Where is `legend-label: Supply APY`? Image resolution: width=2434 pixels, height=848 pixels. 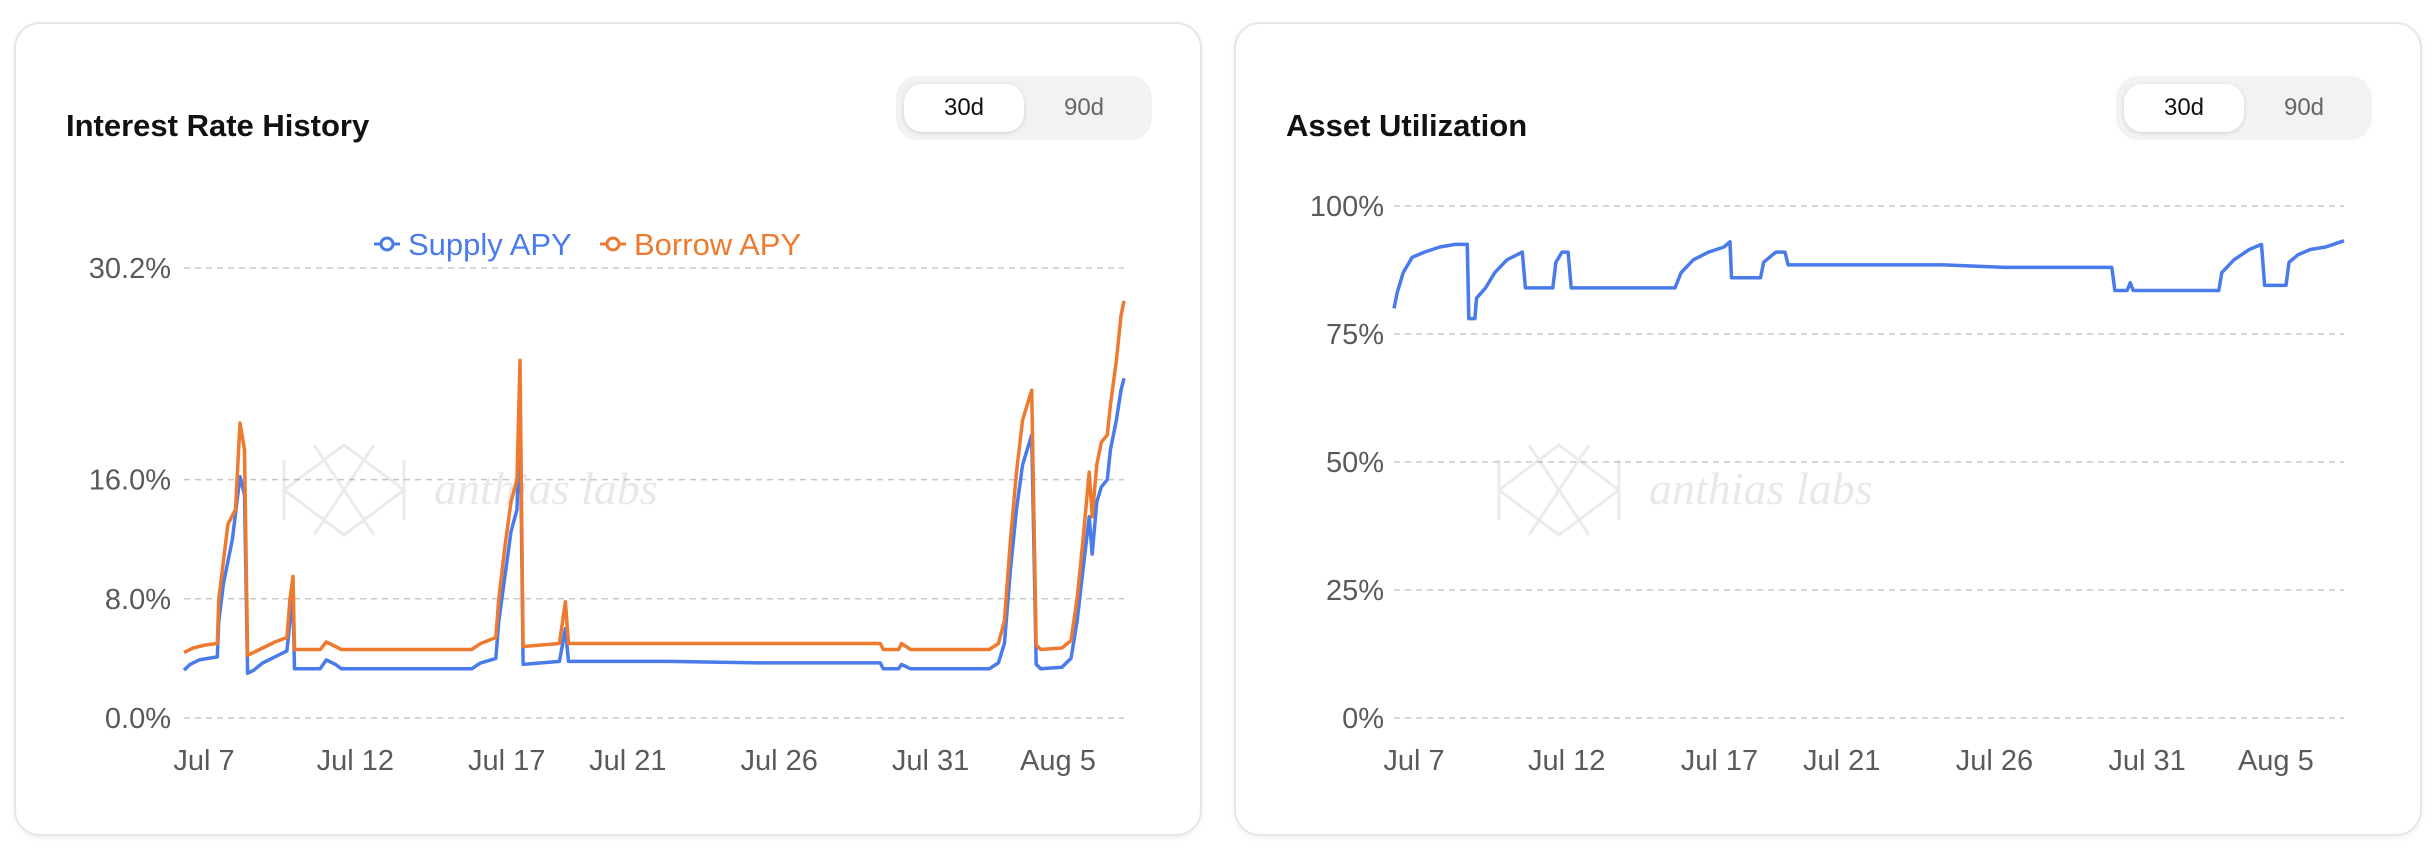
legend-label: Supply APY is located at coordinates (490, 244).